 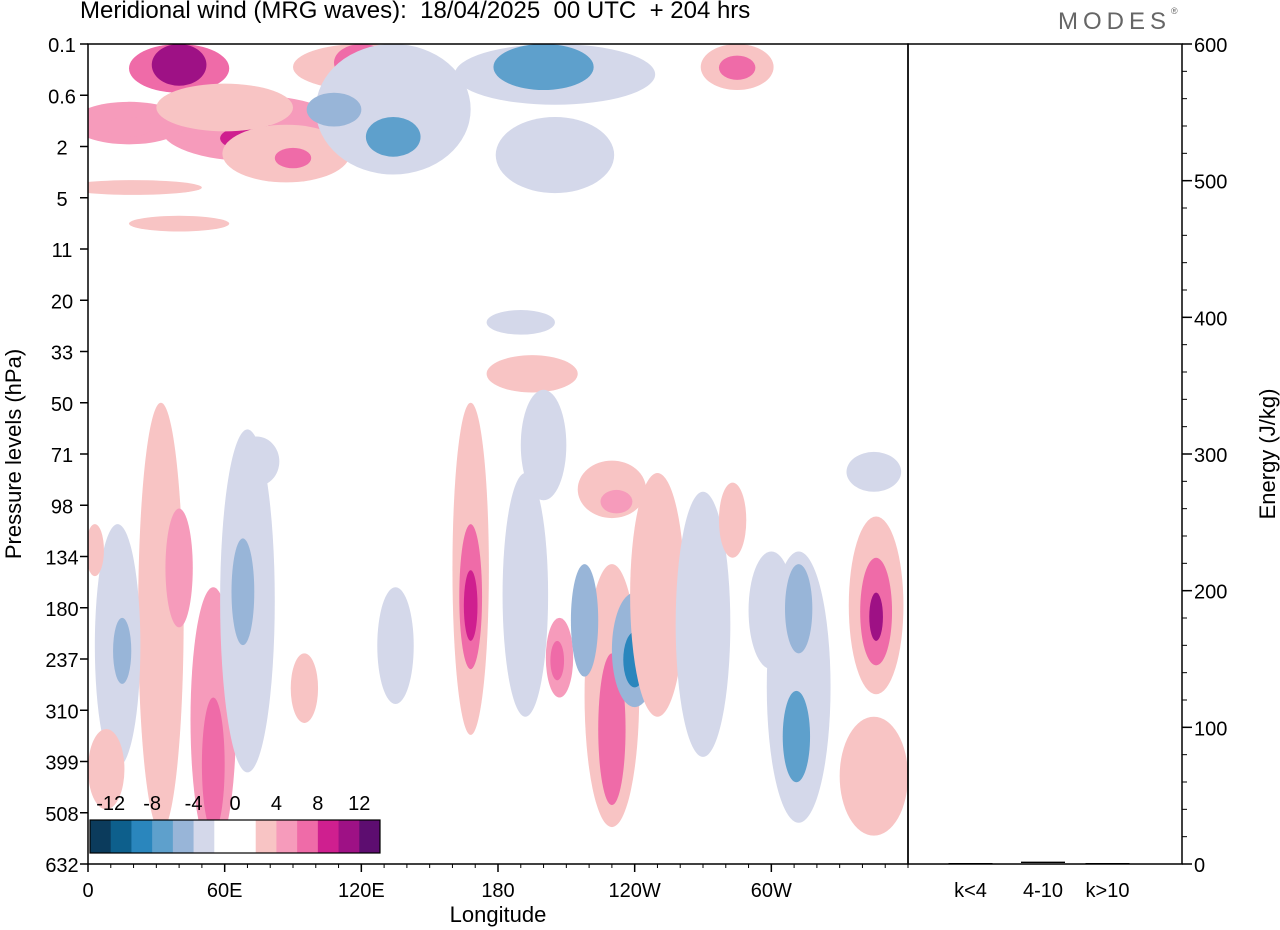 I want to click on energy-category-label: k<4, so click(x=970, y=891).